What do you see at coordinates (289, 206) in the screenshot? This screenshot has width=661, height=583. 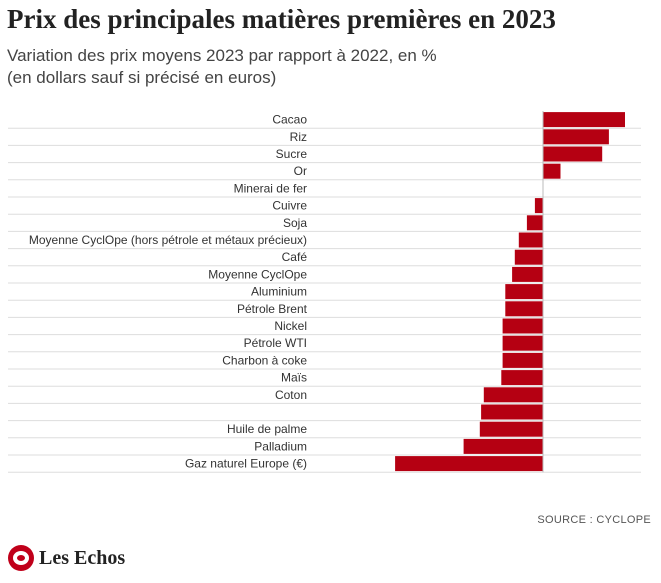 I see `category-label: Cuivre` at bounding box center [289, 206].